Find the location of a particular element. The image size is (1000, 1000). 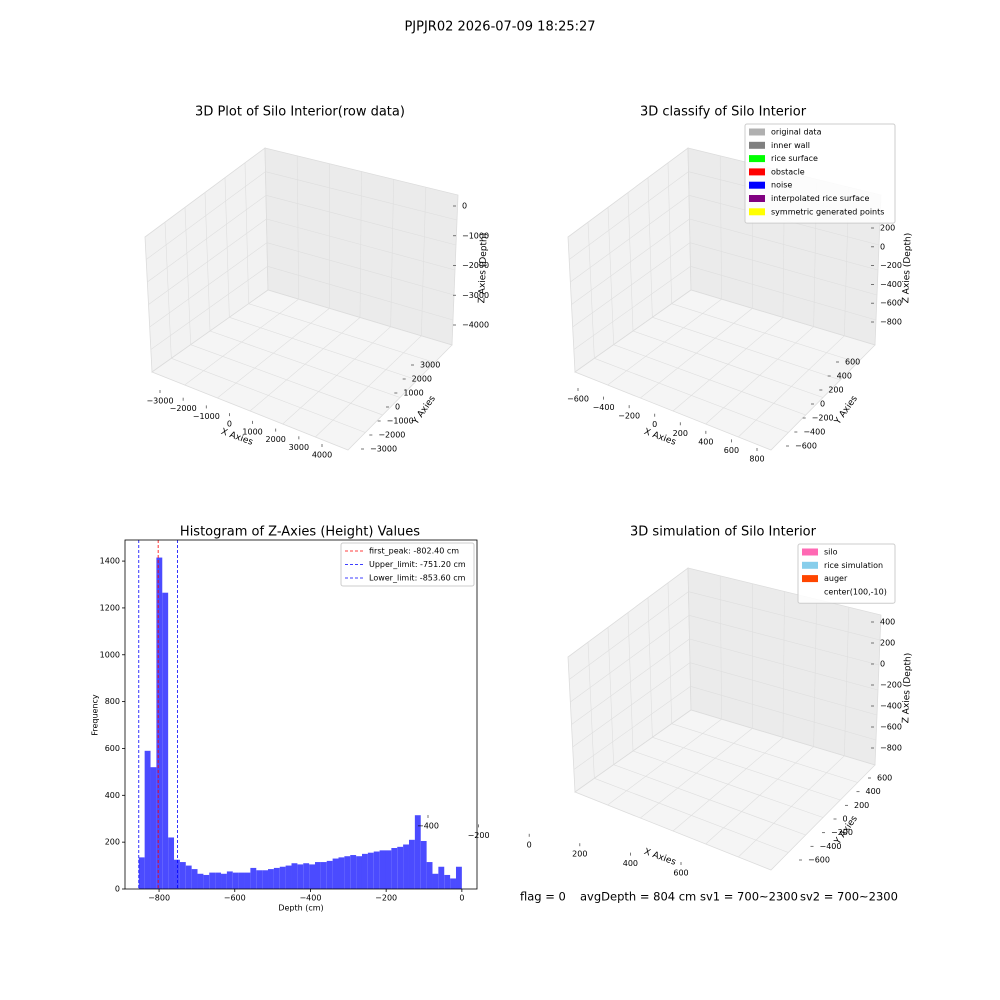

z-tick-label: 400 is located at coordinates (887, 622).